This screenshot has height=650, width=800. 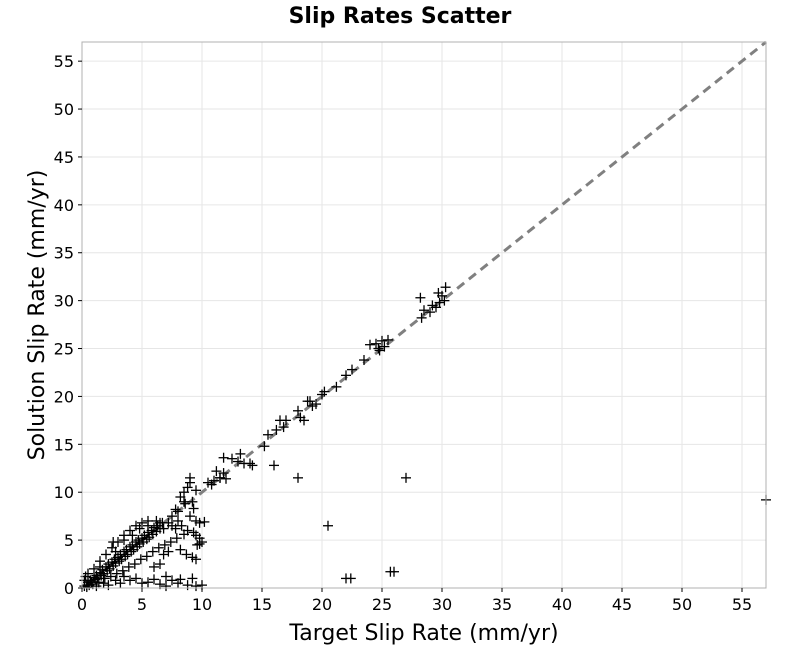 I want to click on y-axis-ticks: 0 5 10 15 20 25 30 35 40 45 50 55, so click(x=68, y=325).